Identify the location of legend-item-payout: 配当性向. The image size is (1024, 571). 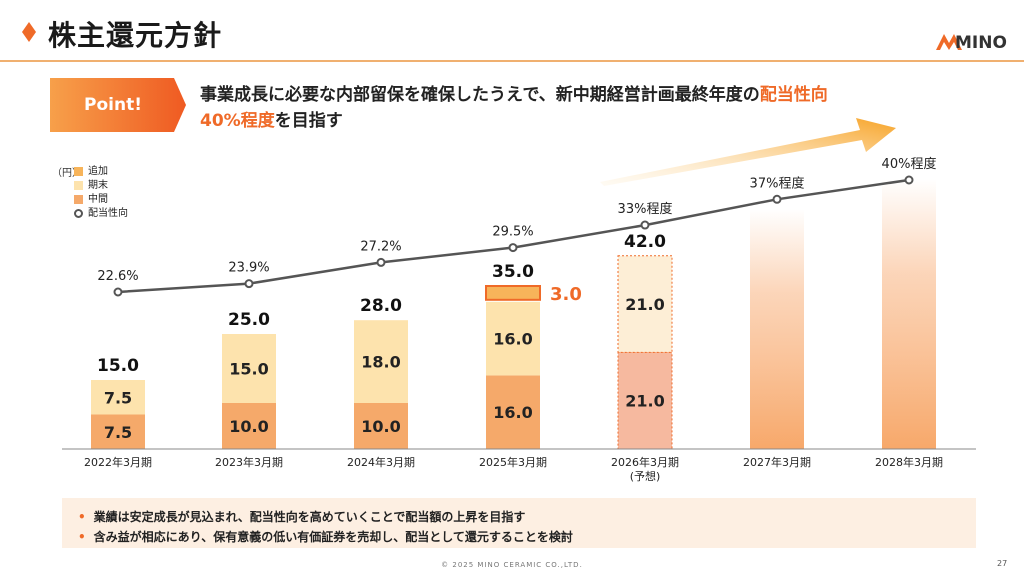
(101, 213).